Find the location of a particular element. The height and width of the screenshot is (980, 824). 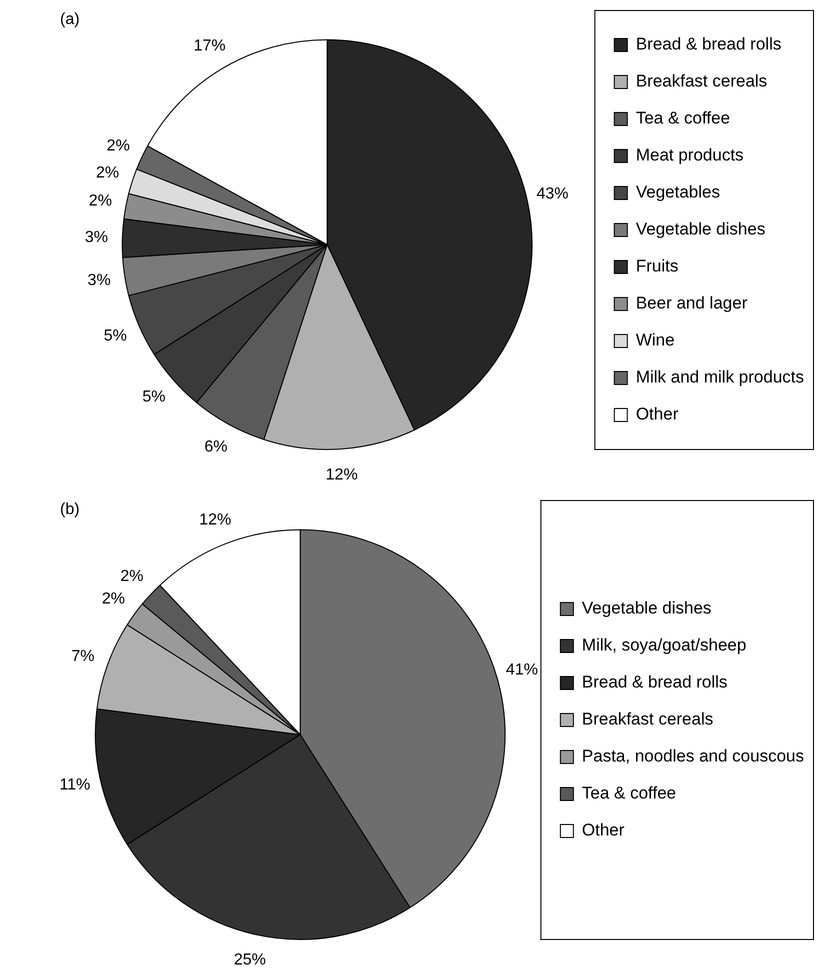

data-label: 41% is located at coordinates (522, 670).